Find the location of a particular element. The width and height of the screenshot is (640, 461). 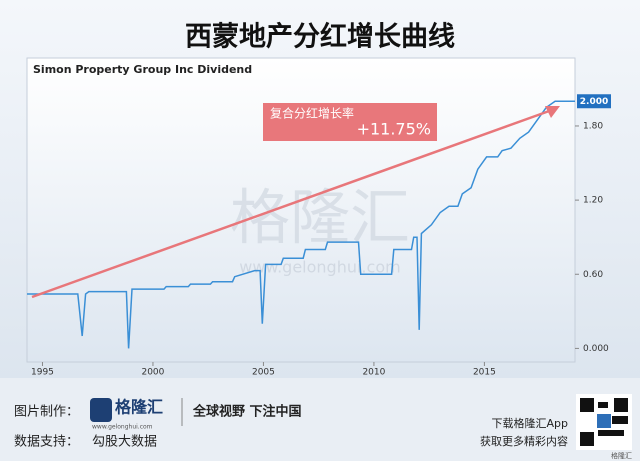

annotation-box is located at coordinates (350, 122).